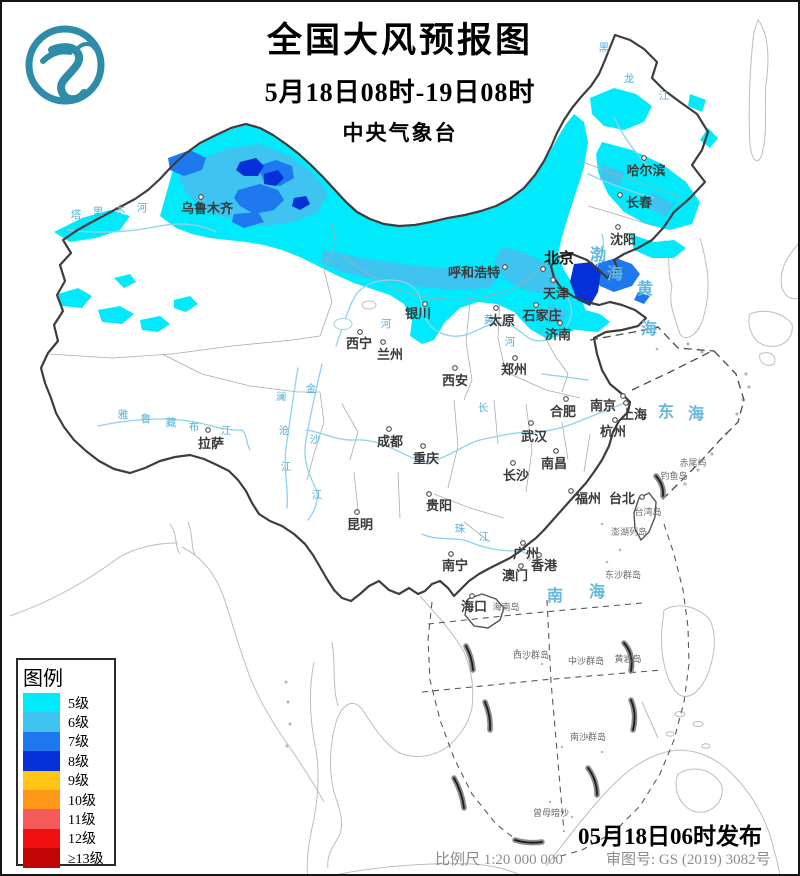  What do you see at coordinates (187, 163) in the screenshot?
I see `wind7-a` at bounding box center [187, 163].